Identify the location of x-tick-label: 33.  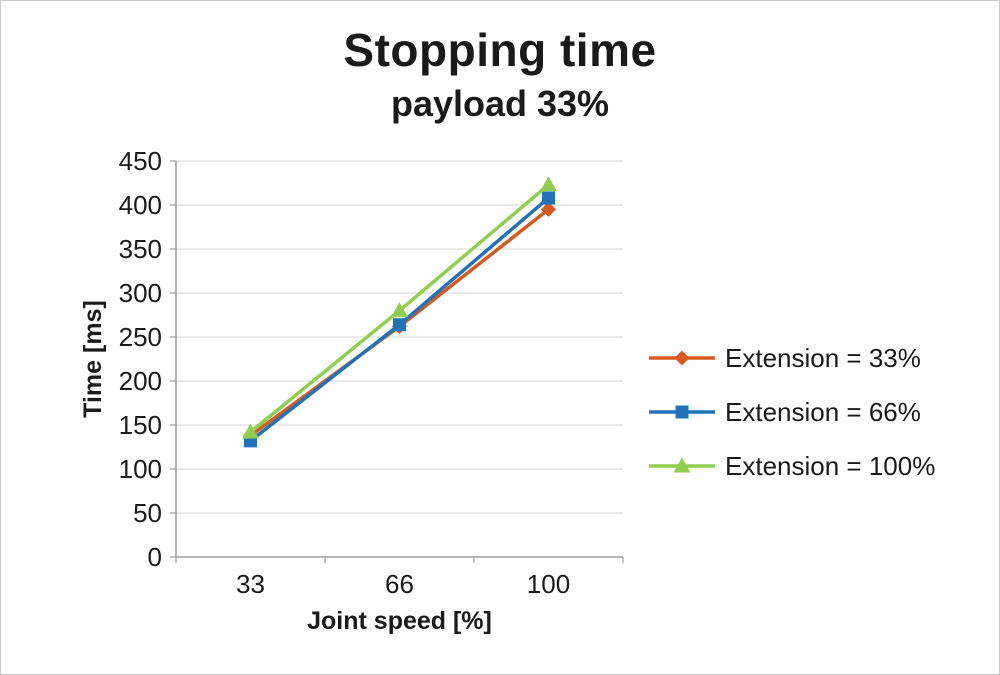
(250, 584).